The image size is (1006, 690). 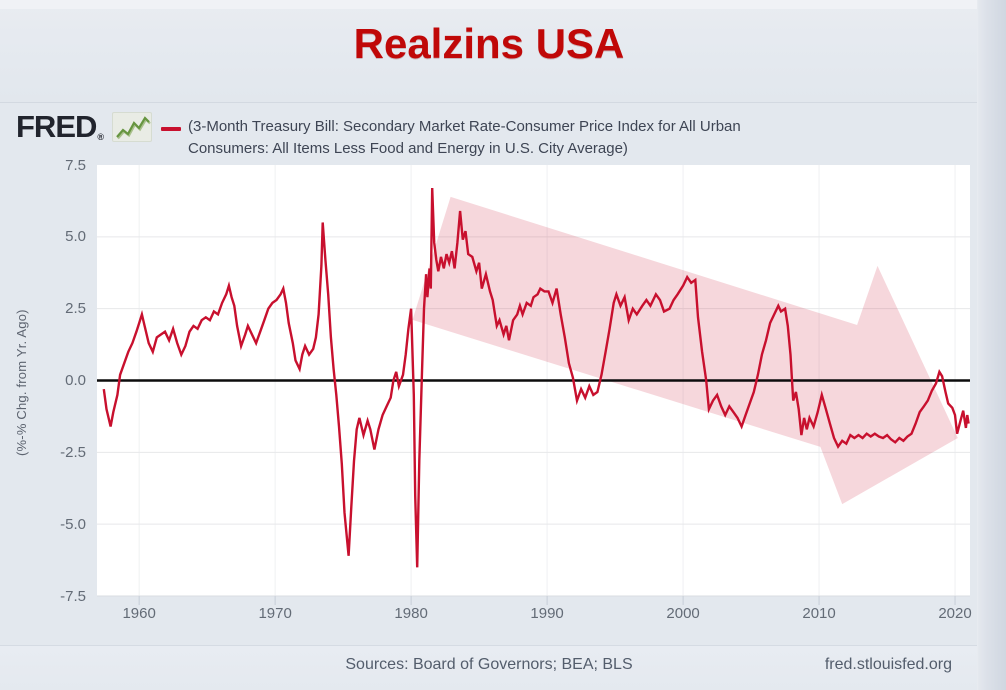 I want to click on fred-logo: FRED®, so click(x=60, y=127).